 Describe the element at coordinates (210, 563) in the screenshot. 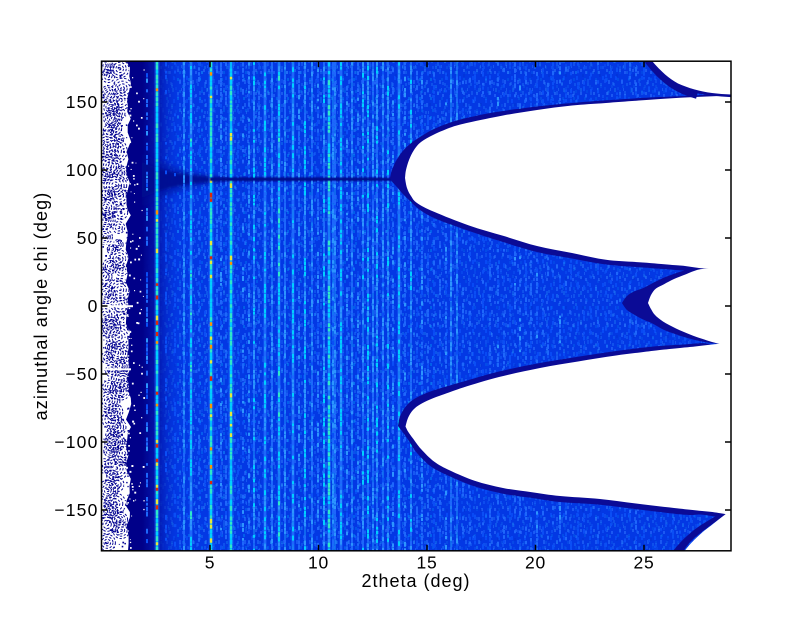

I see `svg-text: 5` at that location.